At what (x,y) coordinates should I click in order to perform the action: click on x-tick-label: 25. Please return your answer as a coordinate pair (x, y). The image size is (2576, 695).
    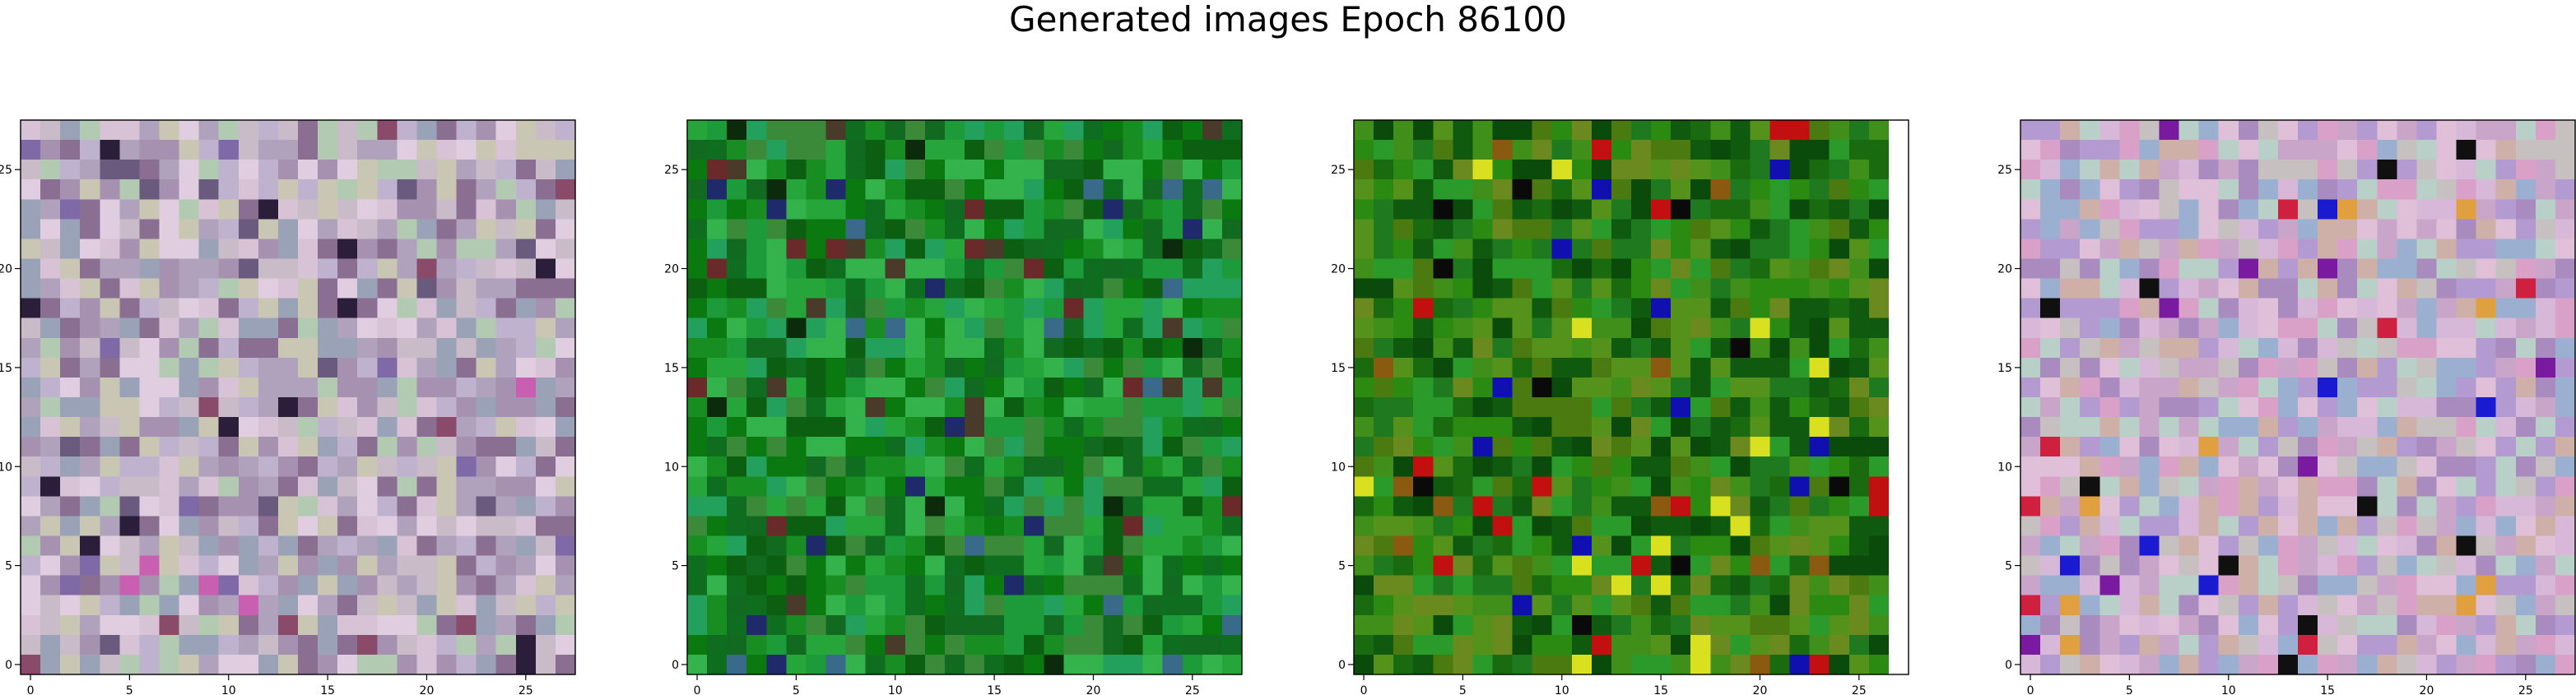
    Looking at the image, I should click on (525, 689).